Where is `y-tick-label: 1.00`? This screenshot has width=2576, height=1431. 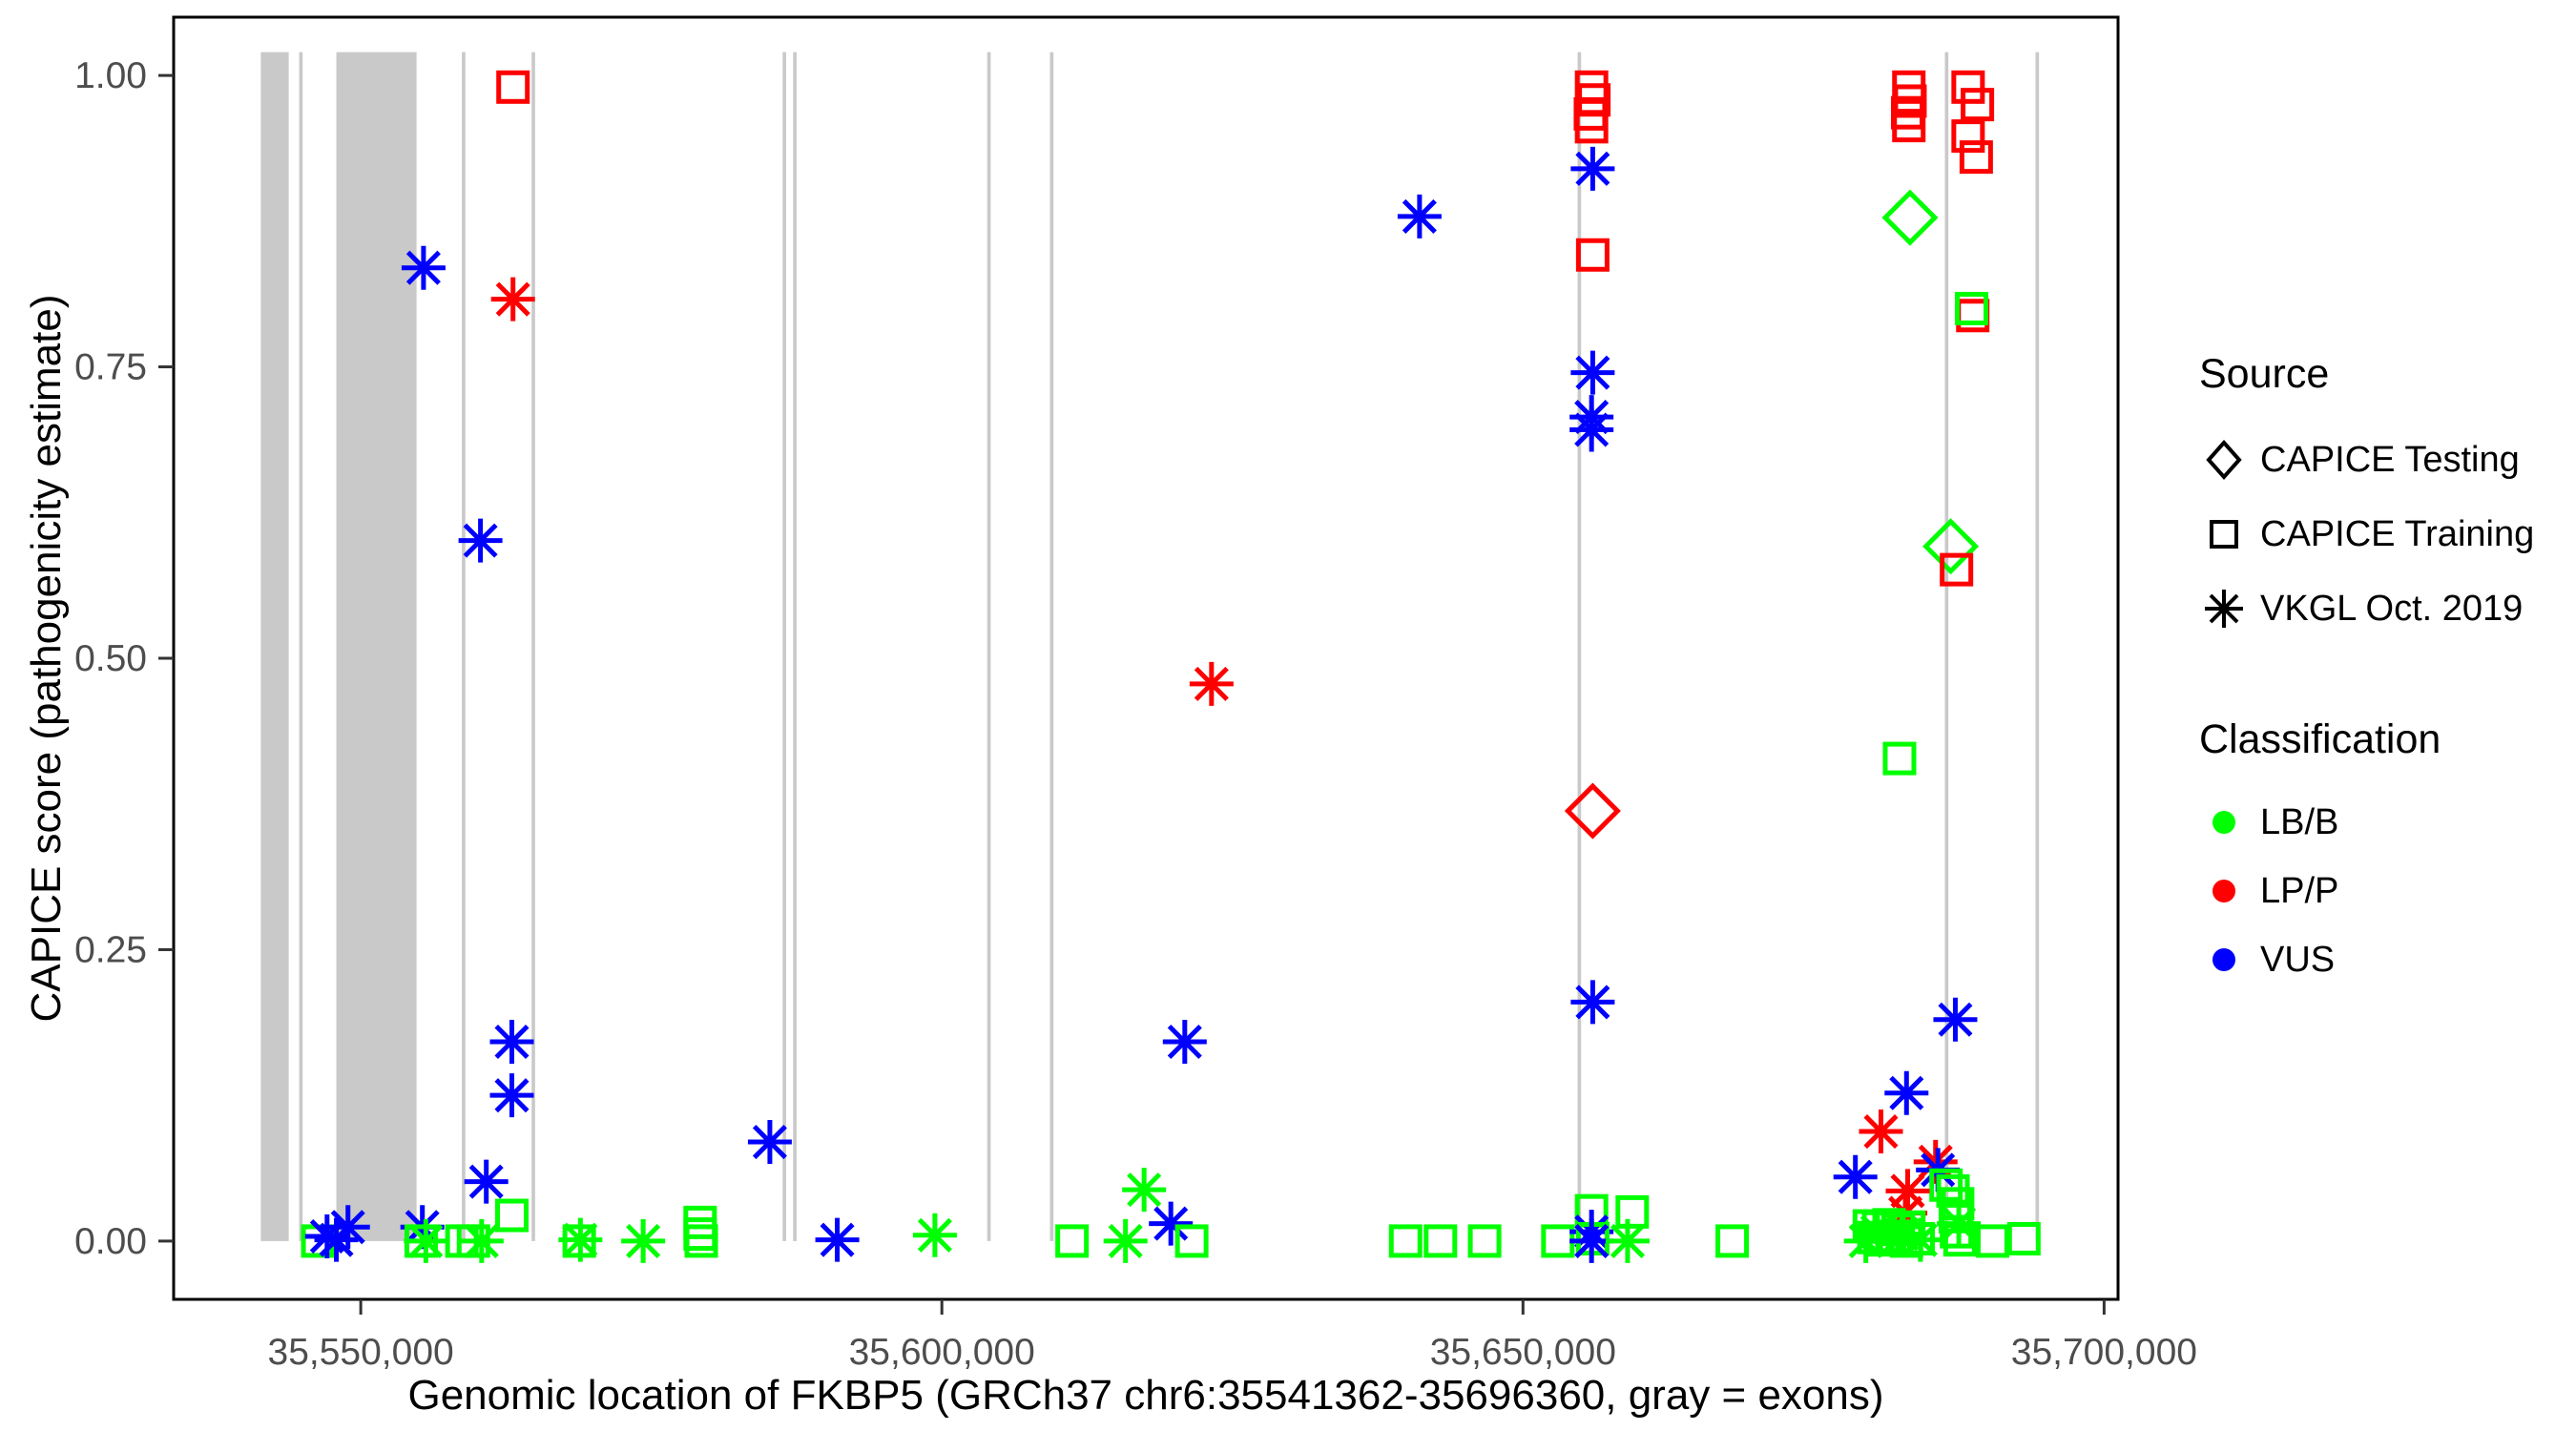
y-tick-label: 1.00 is located at coordinates (110, 75).